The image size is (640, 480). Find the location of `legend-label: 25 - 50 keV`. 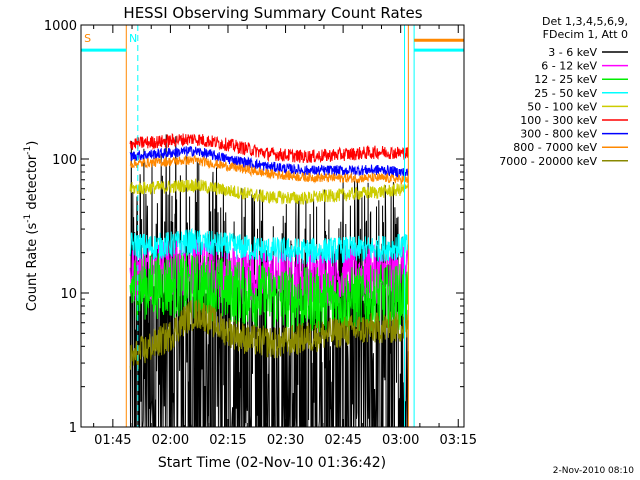

legend-label: 25 - 50 keV is located at coordinates (565, 93).